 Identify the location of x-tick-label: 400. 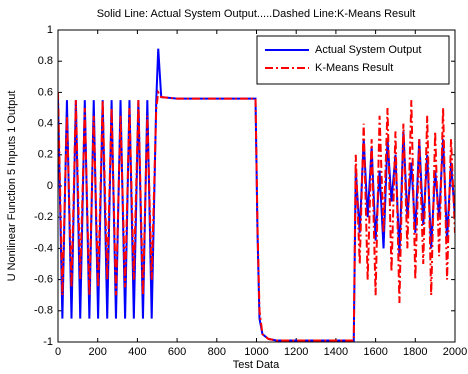
(137, 352).